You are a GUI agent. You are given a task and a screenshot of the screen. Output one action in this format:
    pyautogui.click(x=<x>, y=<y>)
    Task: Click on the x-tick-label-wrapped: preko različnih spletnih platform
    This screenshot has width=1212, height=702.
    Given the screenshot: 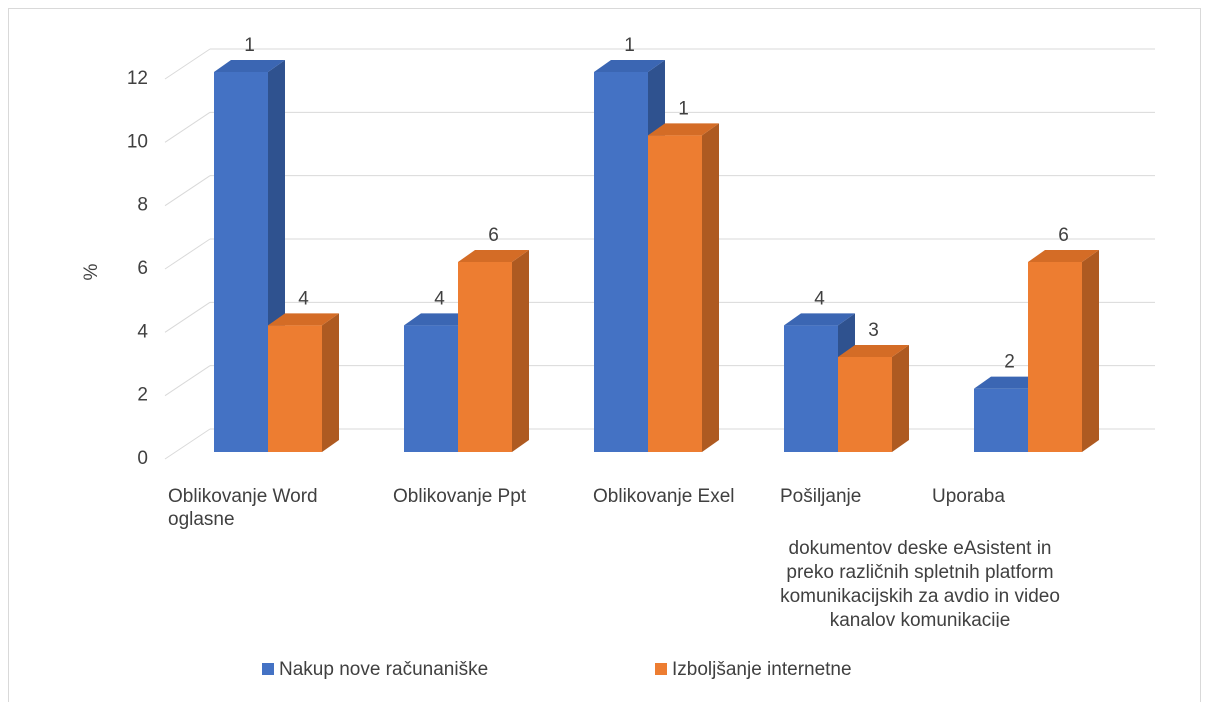 What is the action you would take?
    pyautogui.click(x=919, y=572)
    